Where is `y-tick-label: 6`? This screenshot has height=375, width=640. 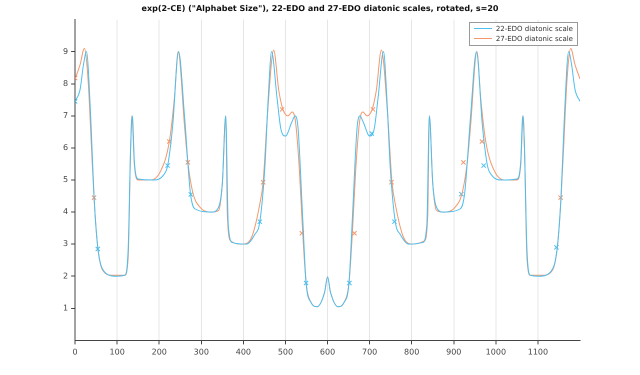
y-tick-label: 6 is located at coordinates (65, 147).